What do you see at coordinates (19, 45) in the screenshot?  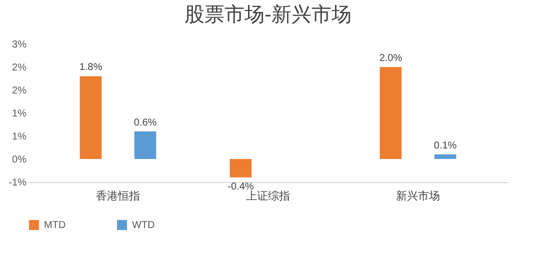 I see `y-tick-label: 3%` at bounding box center [19, 45].